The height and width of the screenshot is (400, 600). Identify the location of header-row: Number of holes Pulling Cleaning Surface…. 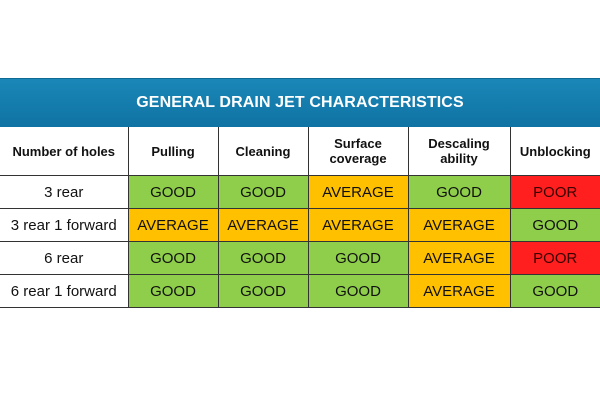
(300, 151).